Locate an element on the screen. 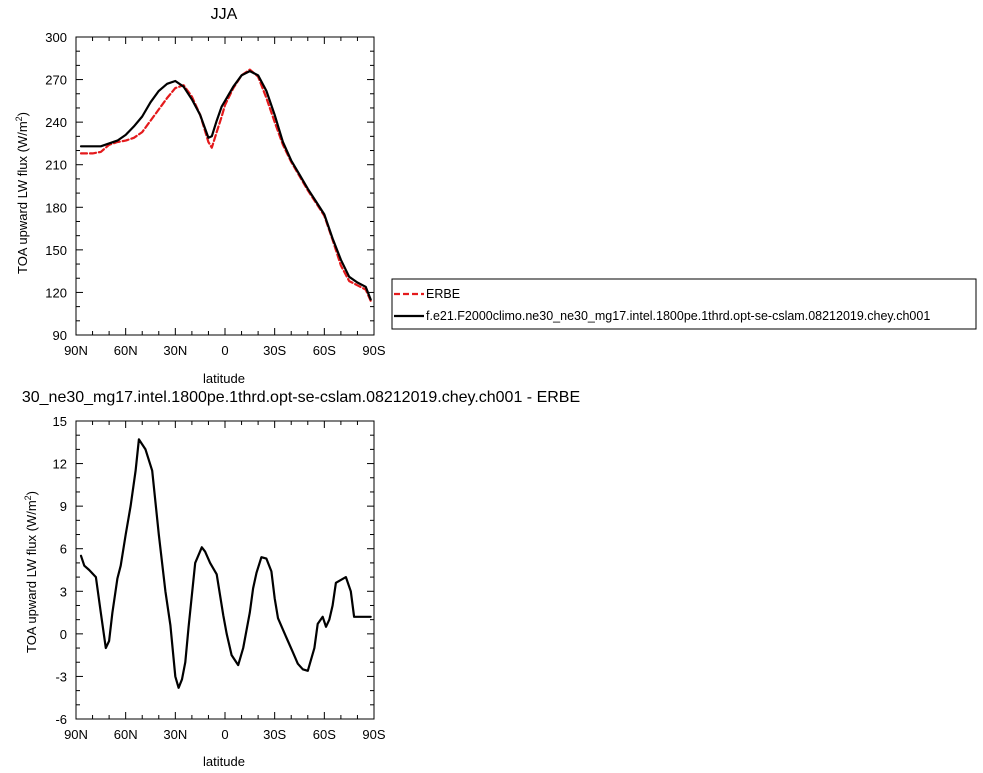 The height and width of the screenshot is (773, 983). bottom-y-tick-label: 15 is located at coordinates (60, 421).